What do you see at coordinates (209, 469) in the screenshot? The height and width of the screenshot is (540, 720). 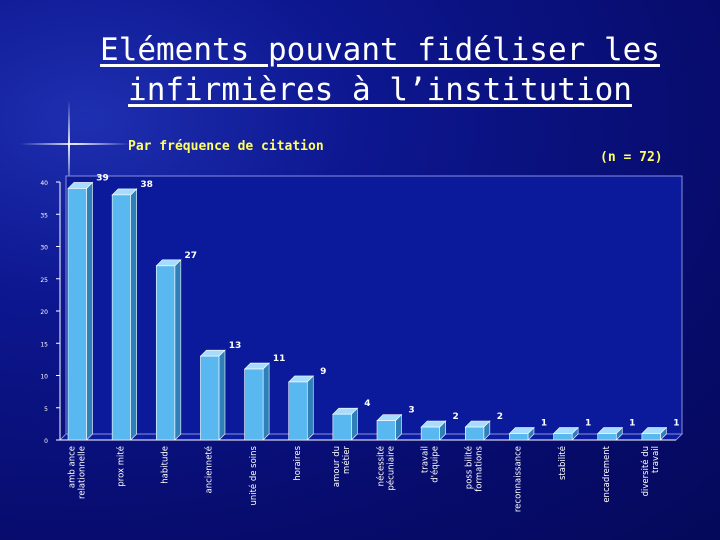 I see `x-tick-label: ancienneté` at bounding box center [209, 469].